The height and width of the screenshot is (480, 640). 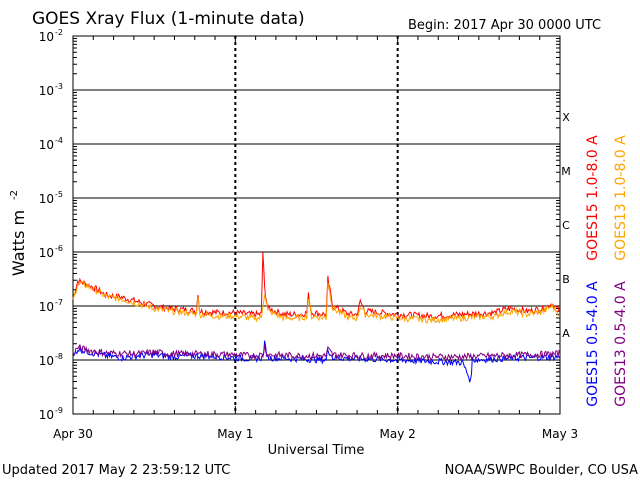 What do you see at coordinates (235, 434) in the screenshot?
I see `x-tick-label: May 1` at bounding box center [235, 434].